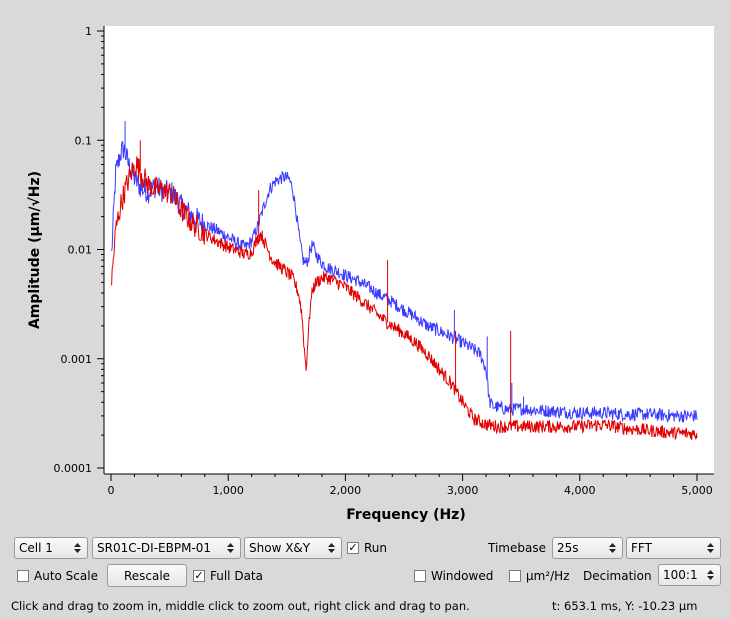  I want to click on auto-scale-label: Auto Scale, so click(66, 576).